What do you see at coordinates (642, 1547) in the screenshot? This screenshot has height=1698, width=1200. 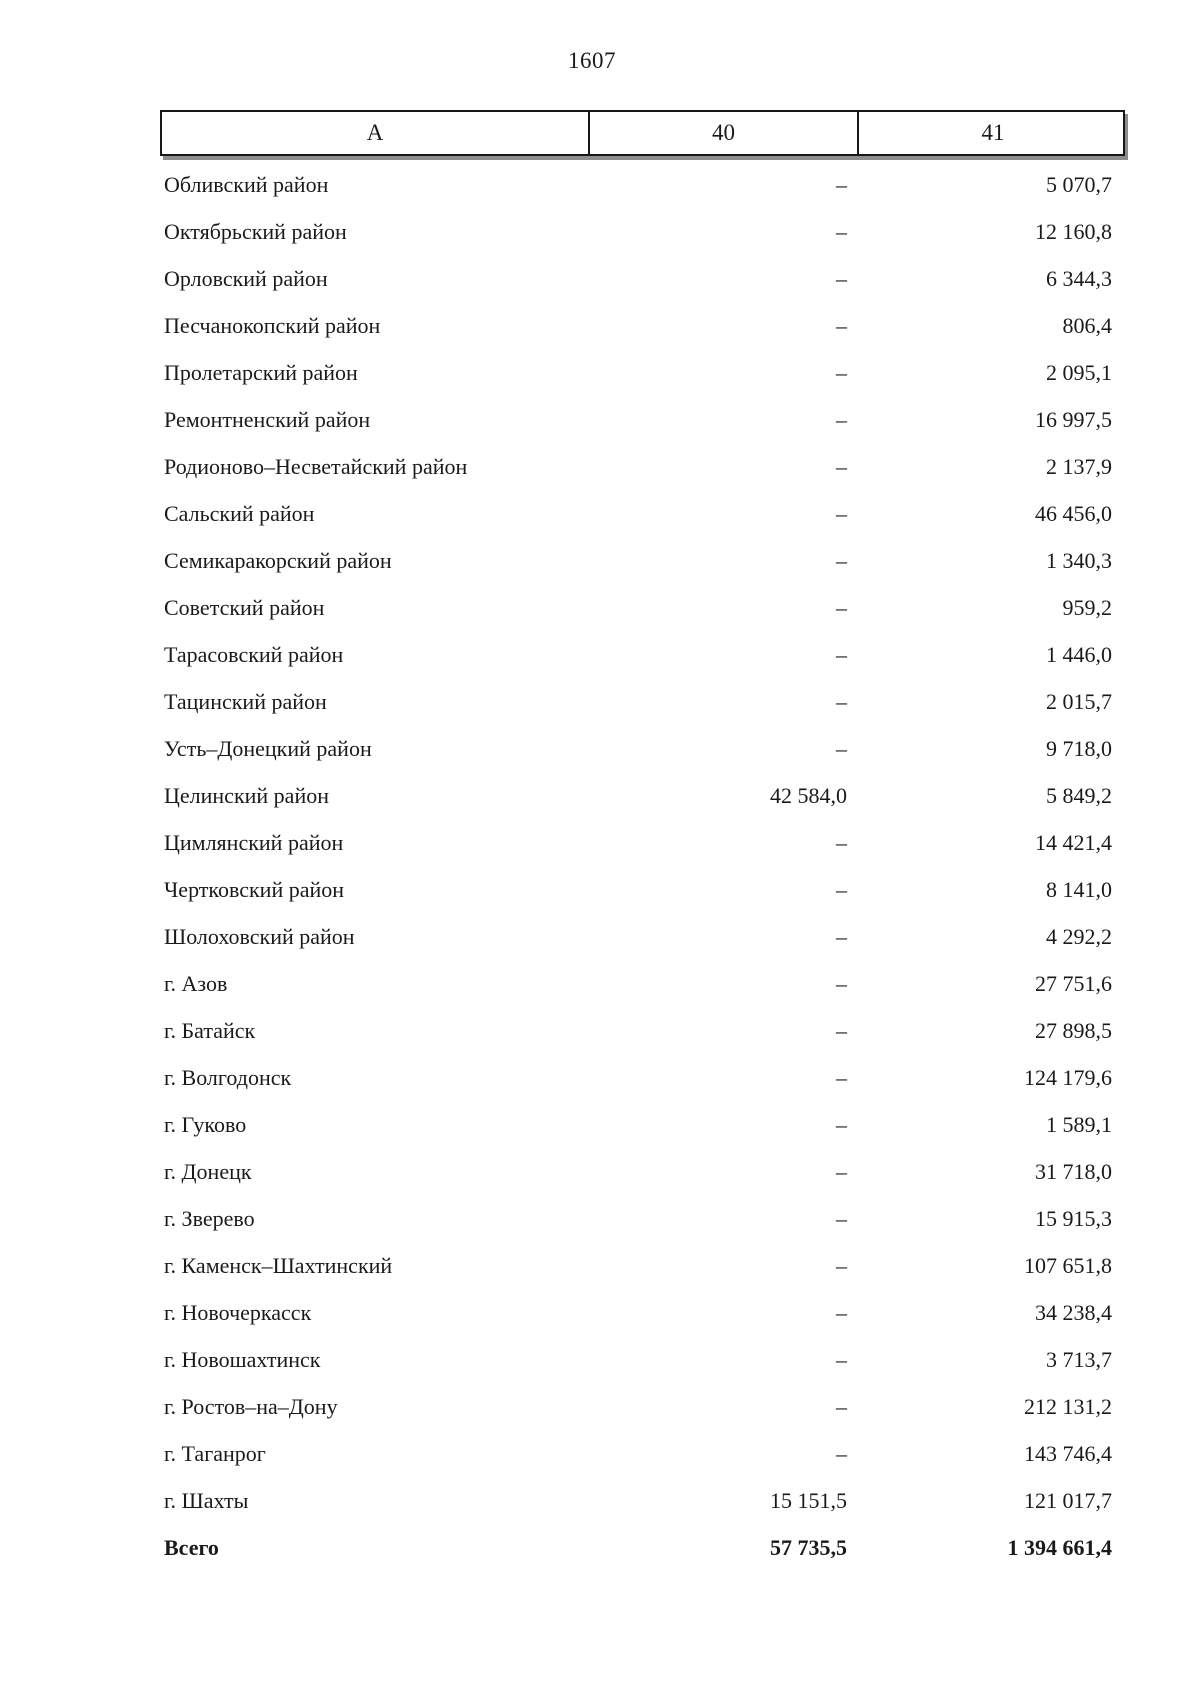 I see `table-row: Всего 57 735,5 1 394 661,4` at bounding box center [642, 1547].